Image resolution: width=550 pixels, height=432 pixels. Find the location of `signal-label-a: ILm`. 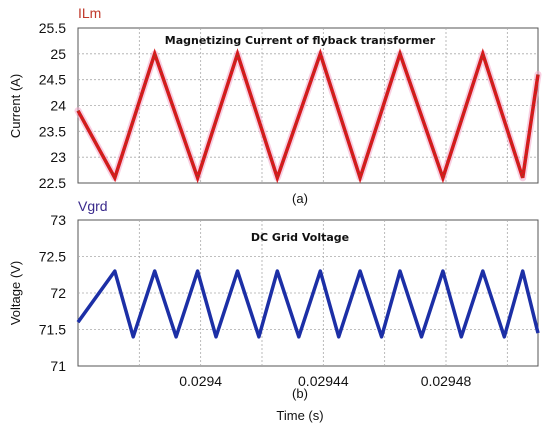

signal-label-a: ILm is located at coordinates (89, 13).